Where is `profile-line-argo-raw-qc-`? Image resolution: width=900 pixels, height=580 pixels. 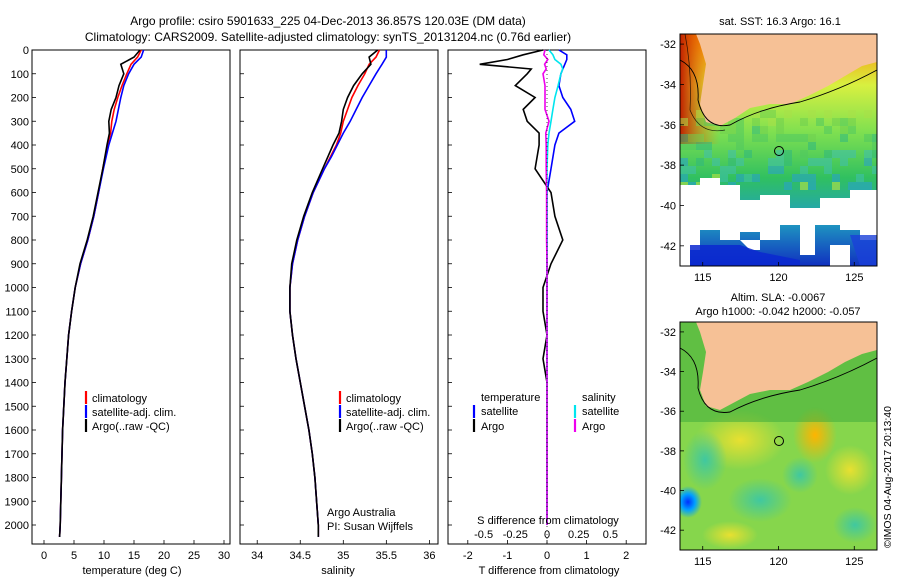 profile-line-argo-raw-qc- is located at coordinates (334, 293).